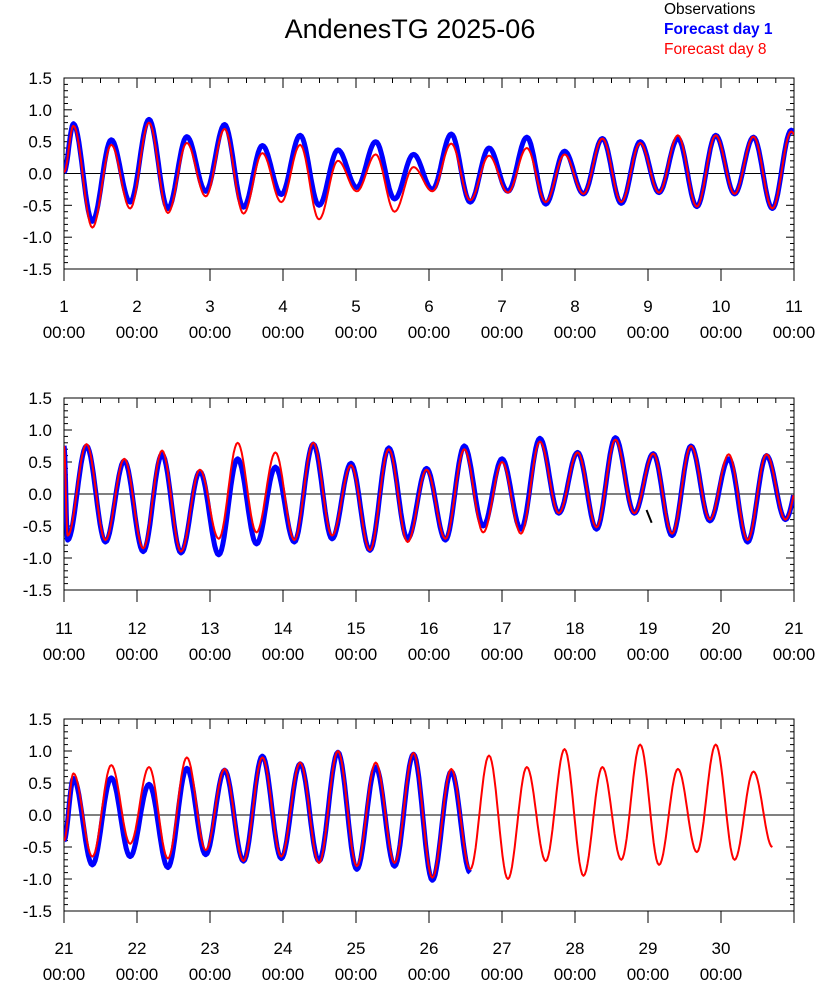 The width and height of the screenshot is (820, 981). I want to click on chart-title: AndenesTG 2025-06, so click(410, 29).